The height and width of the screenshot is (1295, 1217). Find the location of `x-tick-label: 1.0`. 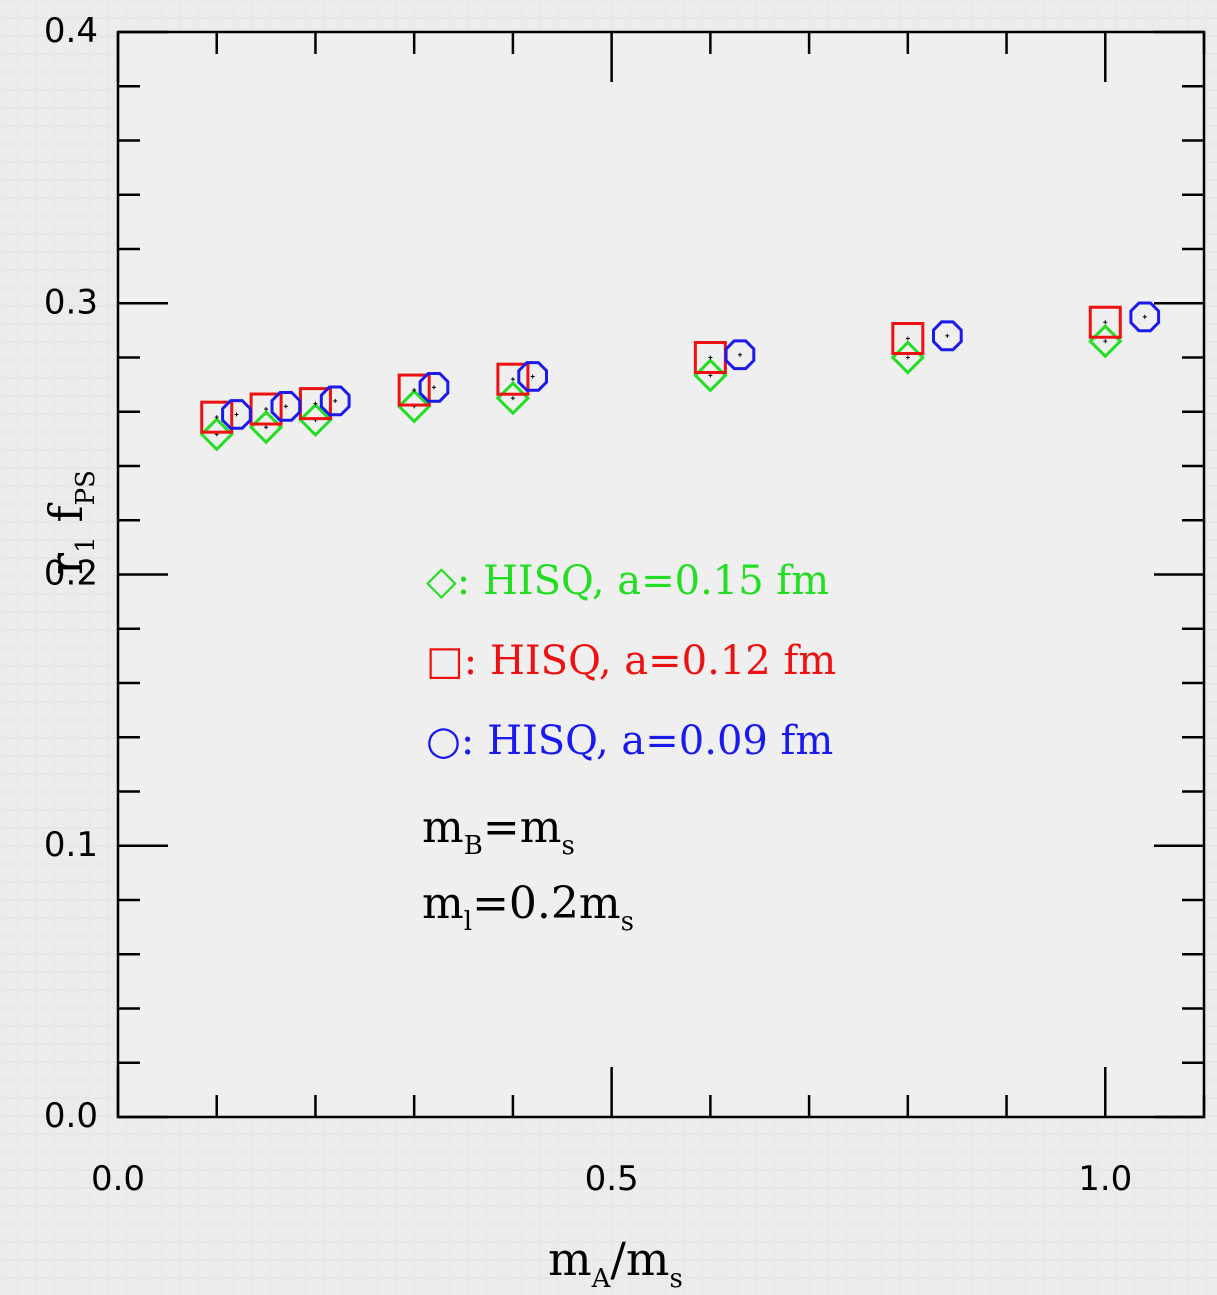

x-tick-label: 1.0 is located at coordinates (1105, 1179).